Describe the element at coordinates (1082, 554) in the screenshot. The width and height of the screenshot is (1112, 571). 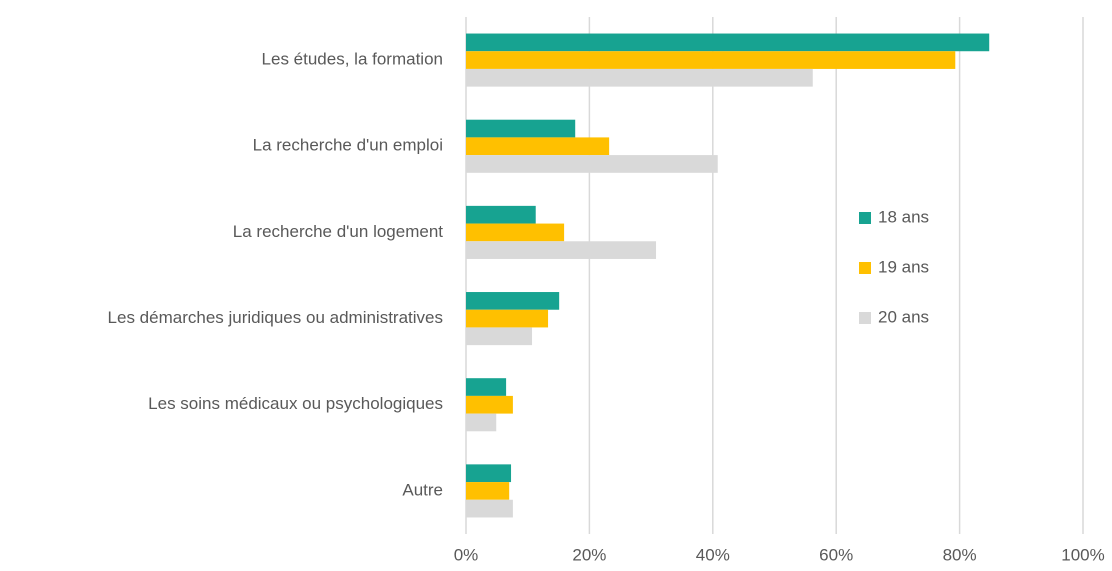
I see `x-tick-label: 100%` at that location.